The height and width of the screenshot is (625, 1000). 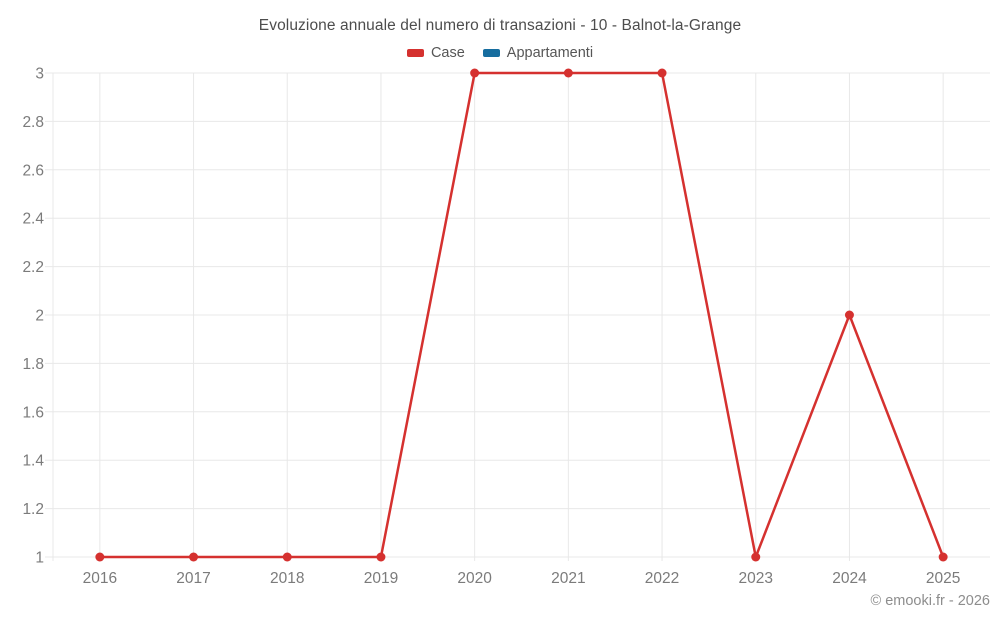 What do you see at coordinates (381, 578) in the screenshot?
I see `x-tick-label: 2019` at bounding box center [381, 578].